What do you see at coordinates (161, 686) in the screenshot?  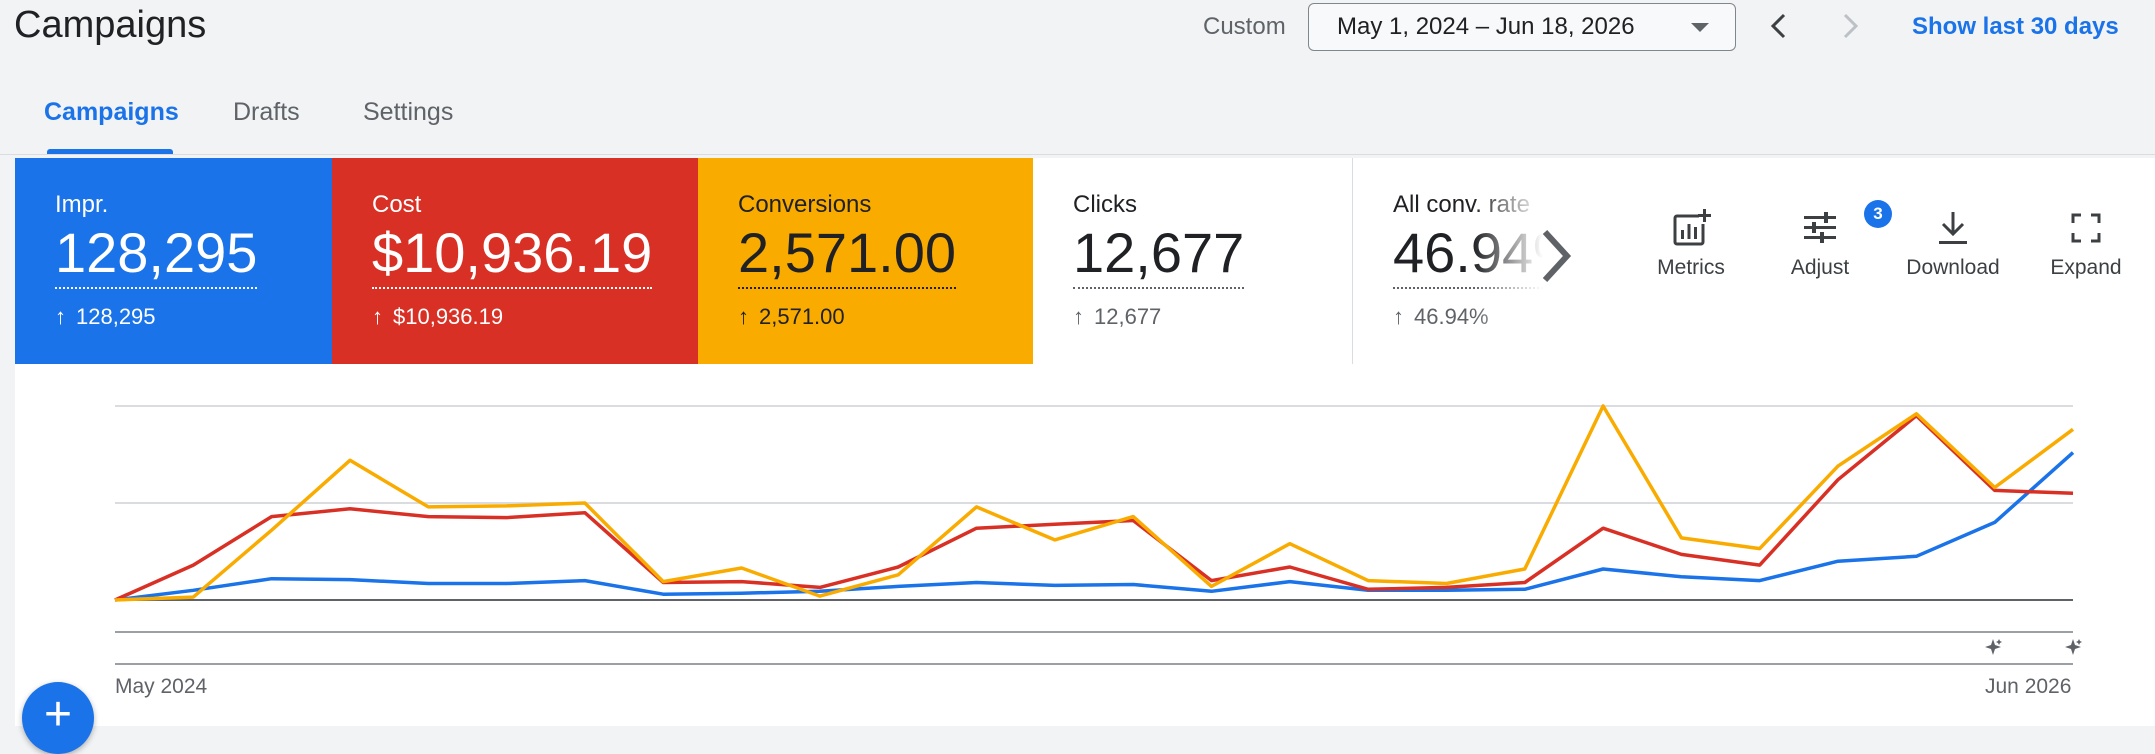 I see `x-axis-start-label: May 2024` at bounding box center [161, 686].